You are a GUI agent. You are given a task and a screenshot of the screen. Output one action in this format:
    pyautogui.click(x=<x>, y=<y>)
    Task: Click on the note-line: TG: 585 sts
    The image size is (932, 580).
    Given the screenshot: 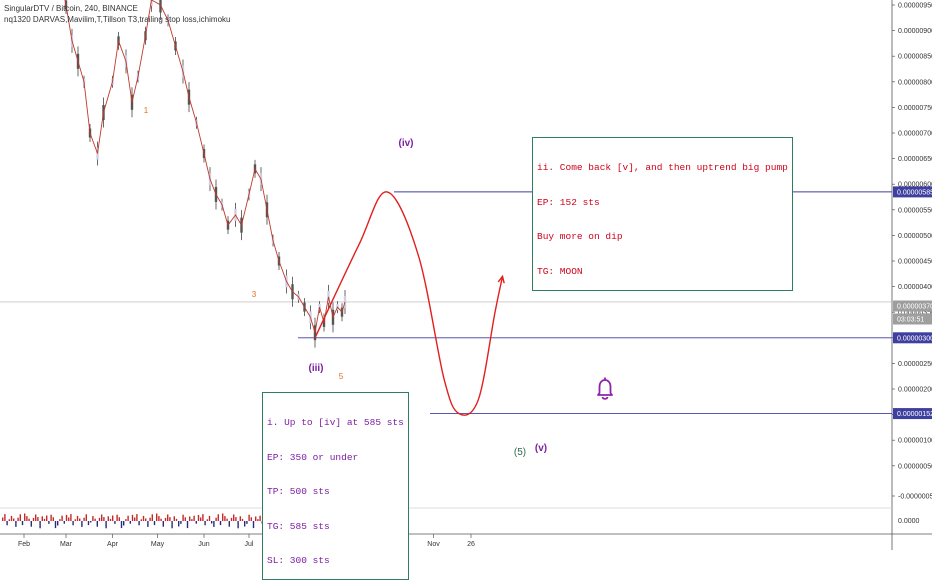 What is the action you would take?
    pyautogui.click(x=298, y=526)
    